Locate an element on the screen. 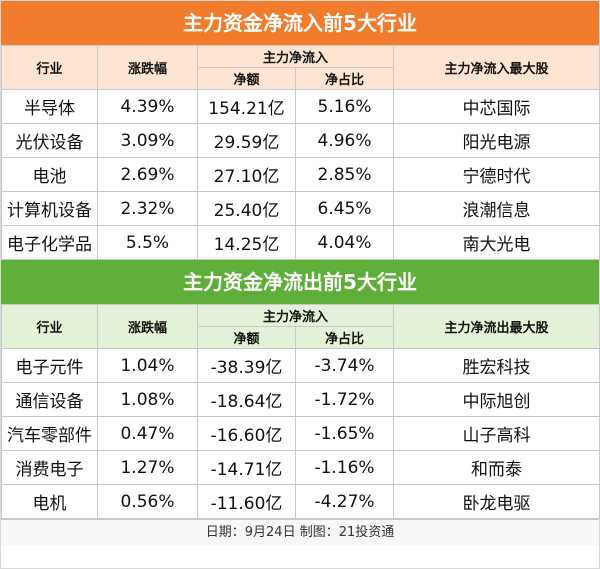  outflow-subheader-row: 净额 净占比 is located at coordinates (301, 337).